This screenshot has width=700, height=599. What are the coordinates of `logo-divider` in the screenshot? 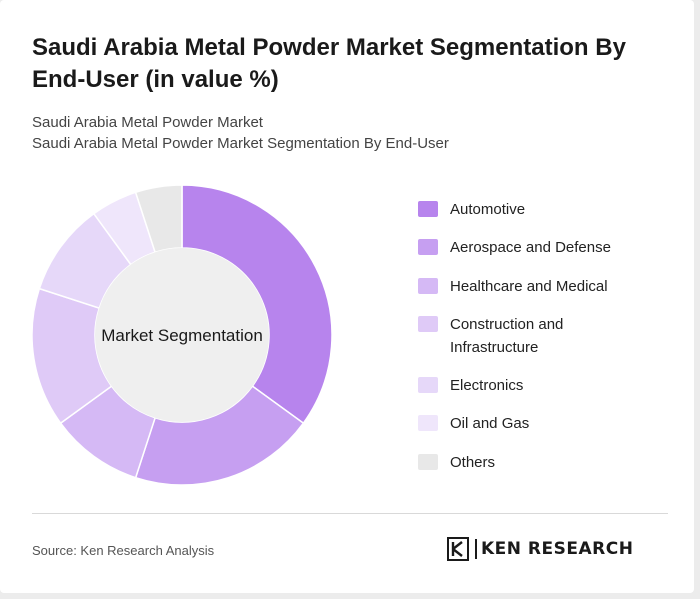 It's located at (476, 549).